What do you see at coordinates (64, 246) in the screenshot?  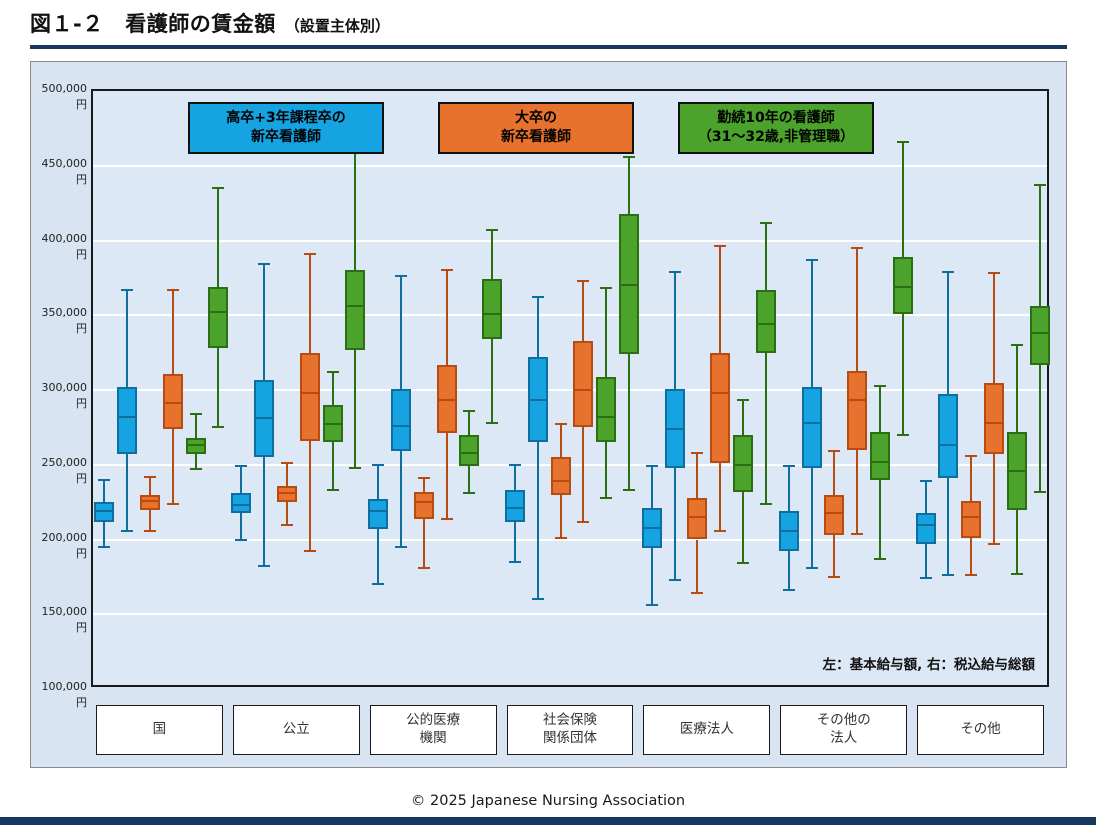 I see `y-tick-label: 400,000円` at bounding box center [64, 246].